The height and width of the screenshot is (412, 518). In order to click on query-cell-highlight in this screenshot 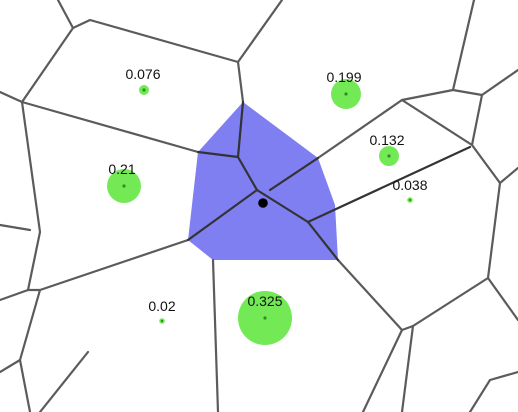, I will do `click(263, 181)`.